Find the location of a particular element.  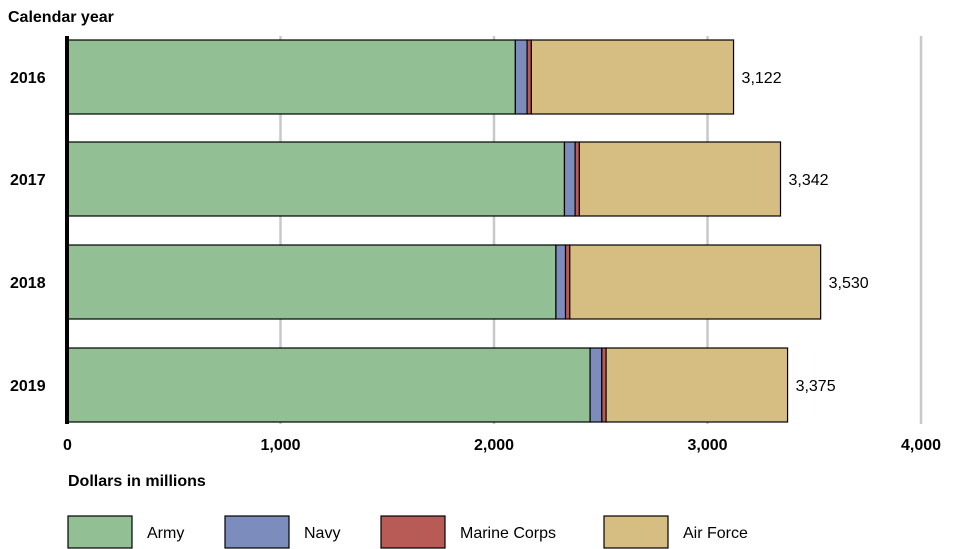

x-tick-label: 4,000 is located at coordinates (921, 445).